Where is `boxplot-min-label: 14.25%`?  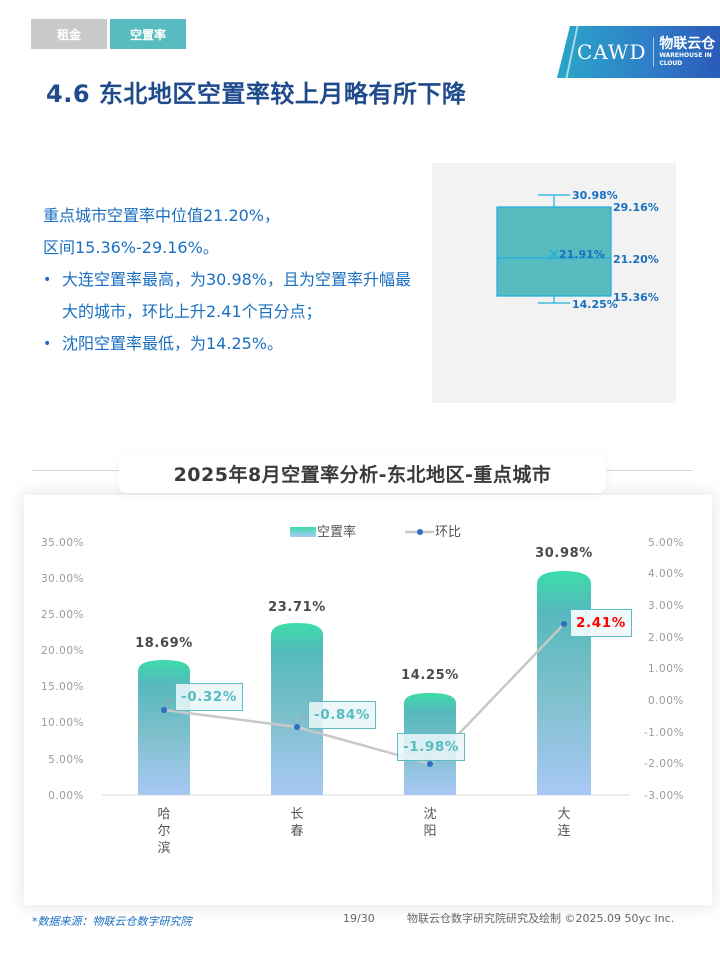
boxplot-min-label: 14.25% is located at coordinates (595, 304).